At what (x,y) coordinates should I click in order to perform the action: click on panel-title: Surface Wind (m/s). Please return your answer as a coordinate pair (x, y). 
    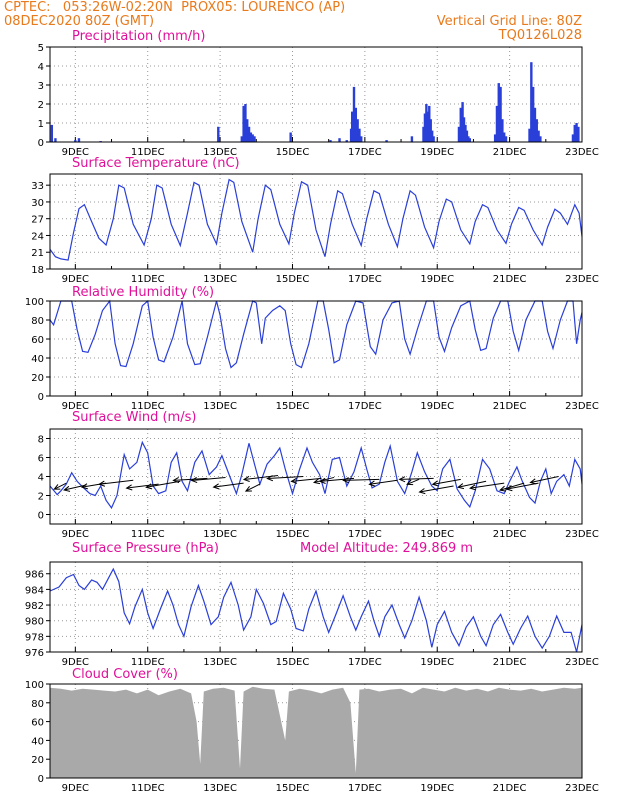
    Looking at the image, I should click on (134, 417).